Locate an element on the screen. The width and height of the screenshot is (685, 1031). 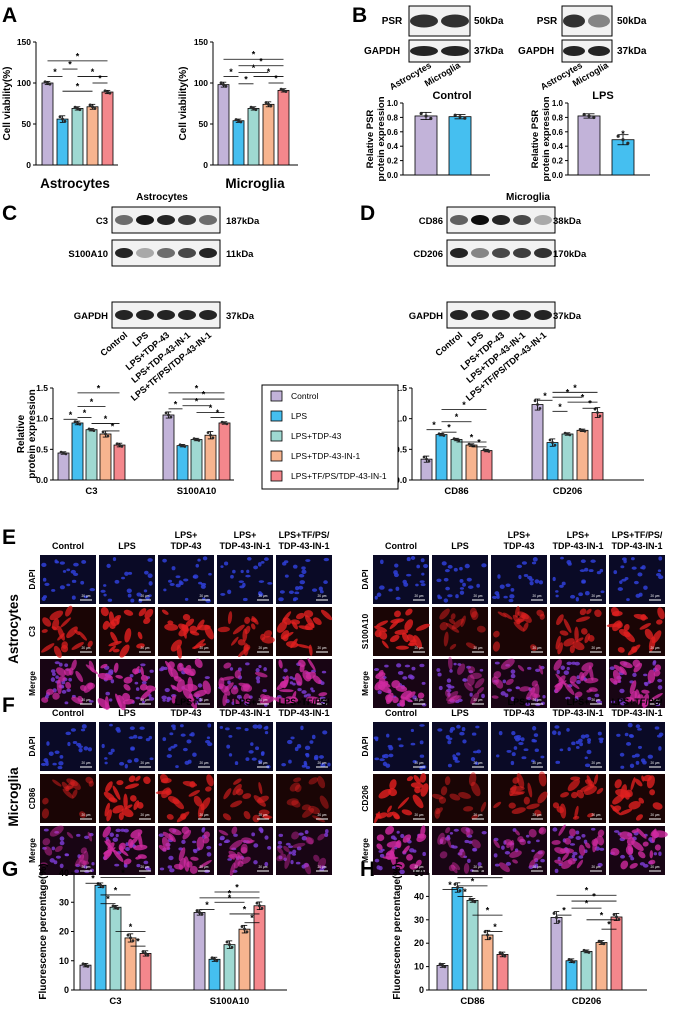
row-label: S100A10 is located at coordinates (365, 632).